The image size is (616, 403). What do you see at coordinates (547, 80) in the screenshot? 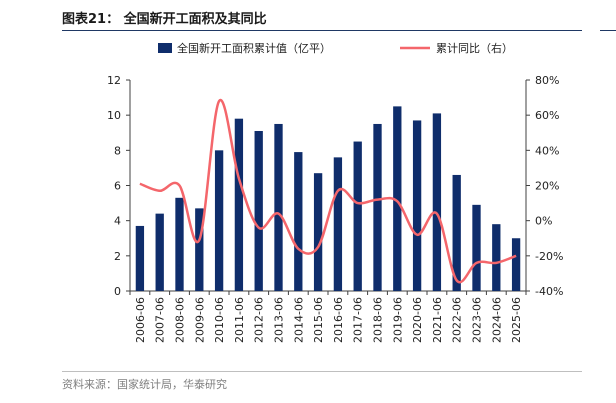
I see `right-tick-label: 80%` at bounding box center [547, 80].